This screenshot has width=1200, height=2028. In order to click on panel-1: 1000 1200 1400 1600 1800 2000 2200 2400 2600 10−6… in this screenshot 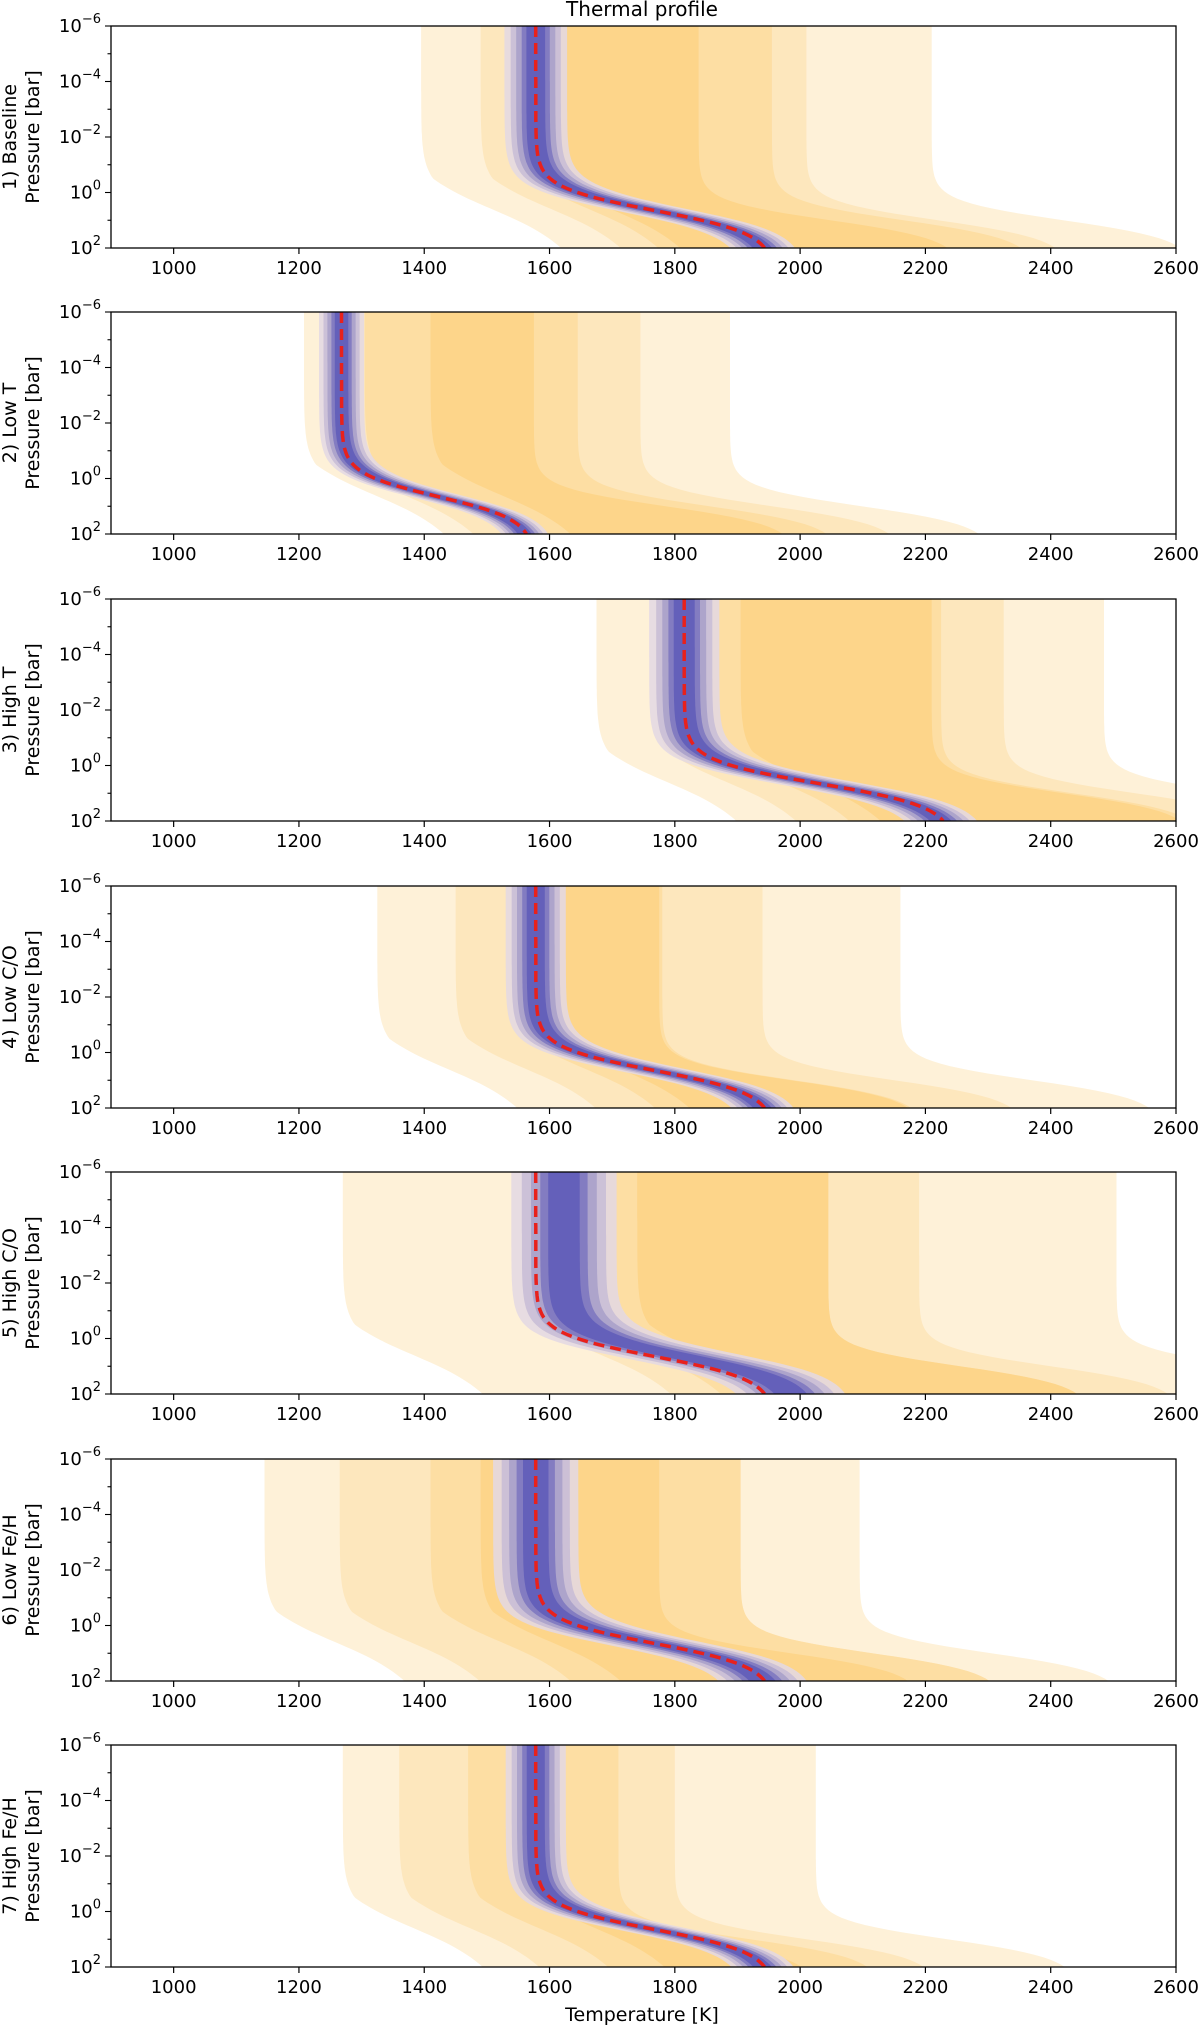, I will do `click(599, 145)`.